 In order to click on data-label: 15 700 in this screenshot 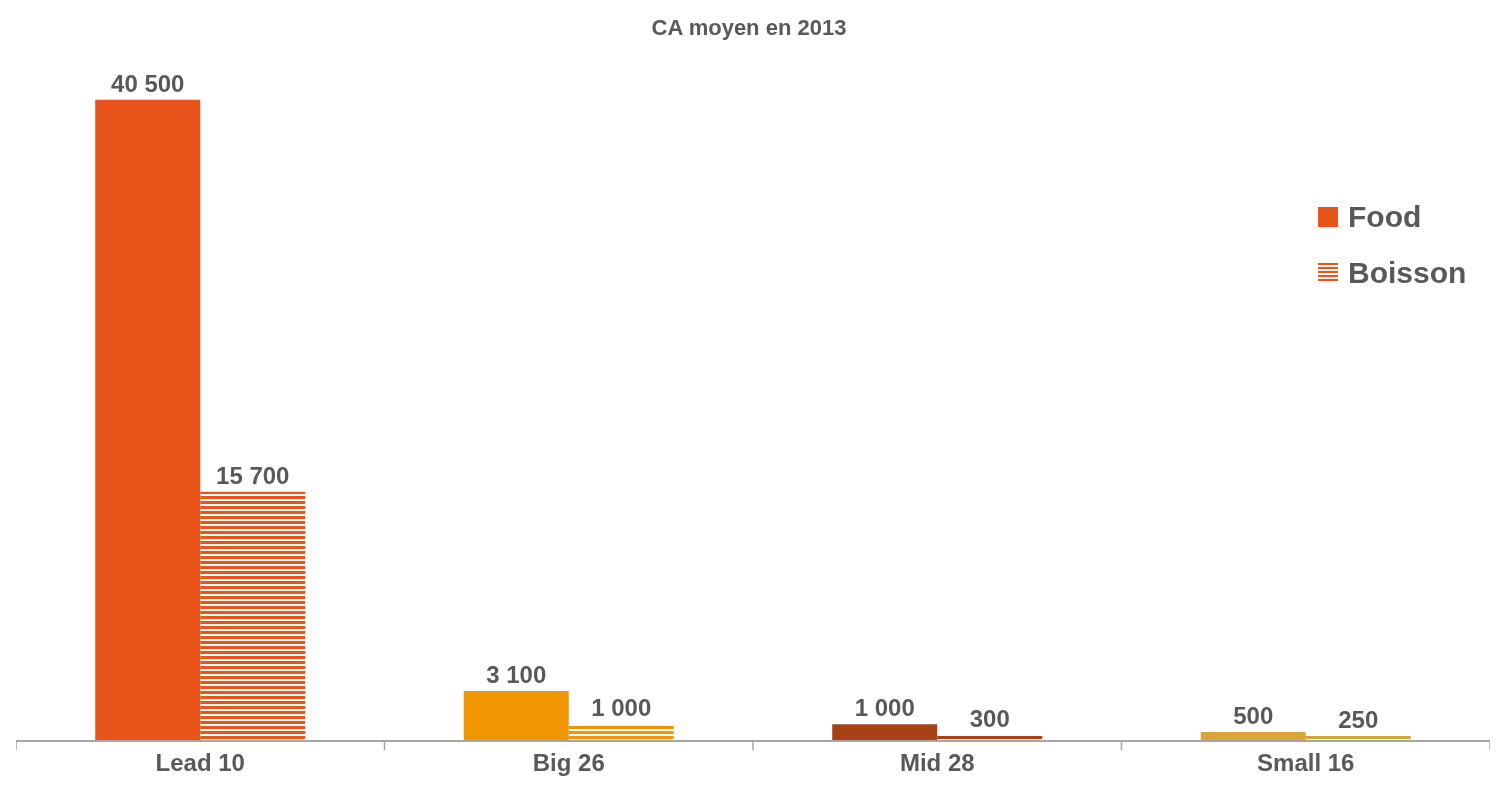, I will do `click(253, 475)`.